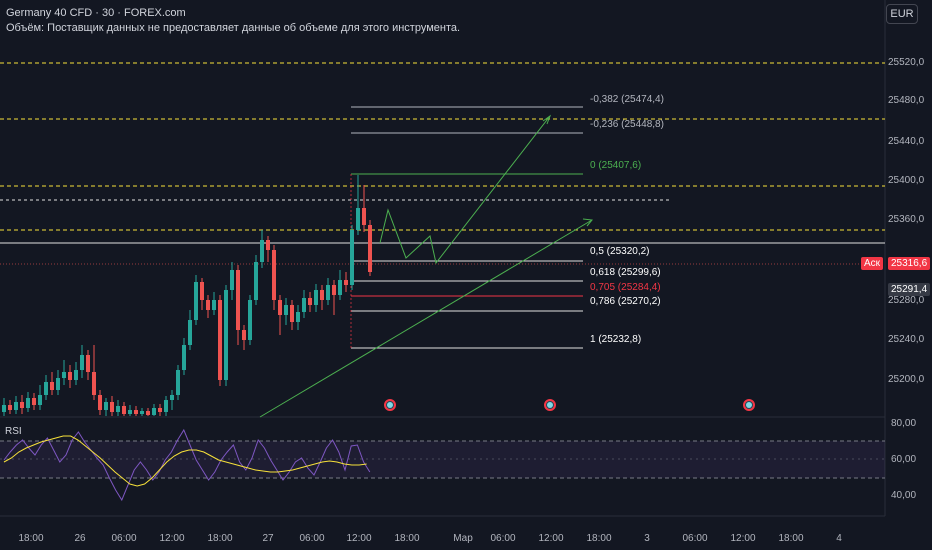 The width and height of the screenshot is (932, 550). Describe the element at coordinates (839, 538) in the screenshot. I see `time-tick: 4` at that location.